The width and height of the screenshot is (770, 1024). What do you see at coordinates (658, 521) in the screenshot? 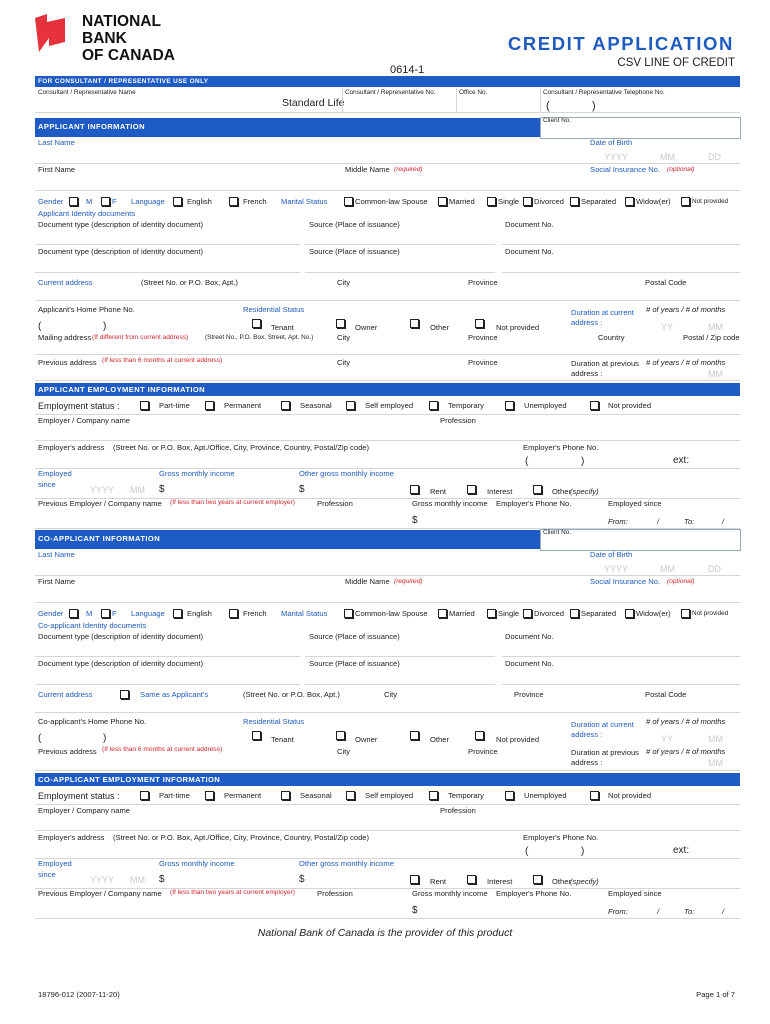
I see `slash-1: /` at bounding box center [658, 521].